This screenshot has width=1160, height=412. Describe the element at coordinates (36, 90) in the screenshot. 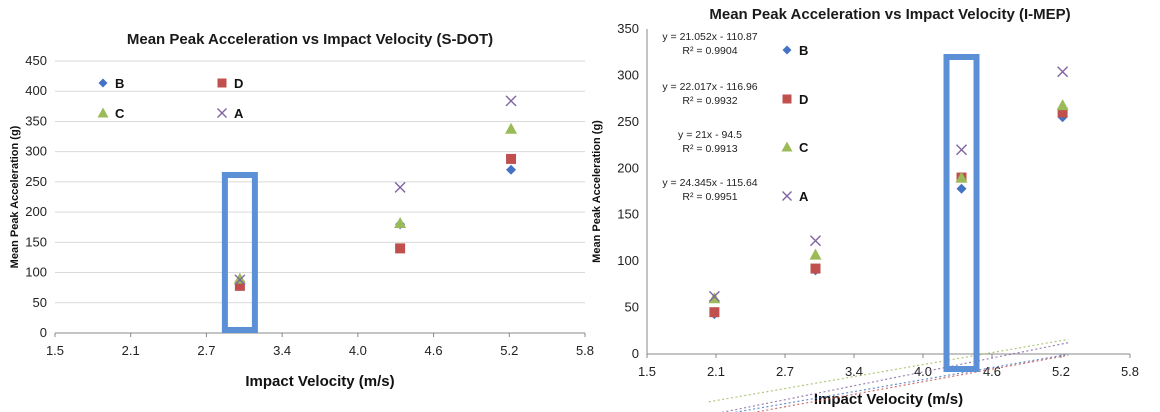

I see `y-tick-label: 400` at that location.